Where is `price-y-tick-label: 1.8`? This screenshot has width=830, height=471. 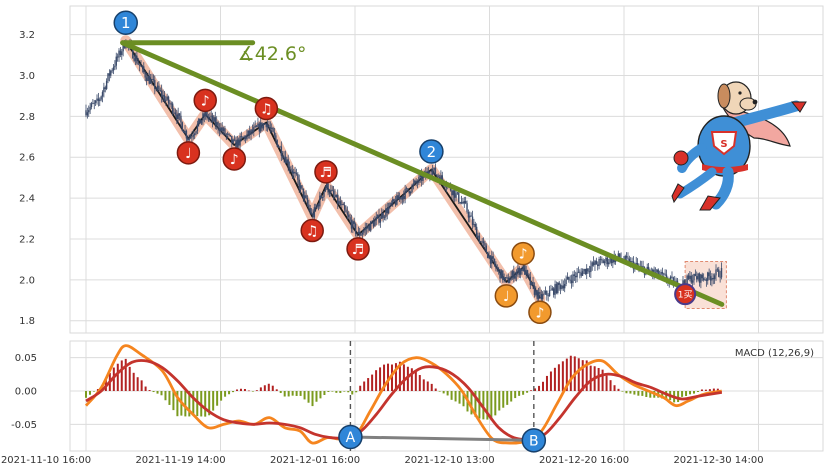
price-y-tick-label: 1.8 is located at coordinates (27, 321).